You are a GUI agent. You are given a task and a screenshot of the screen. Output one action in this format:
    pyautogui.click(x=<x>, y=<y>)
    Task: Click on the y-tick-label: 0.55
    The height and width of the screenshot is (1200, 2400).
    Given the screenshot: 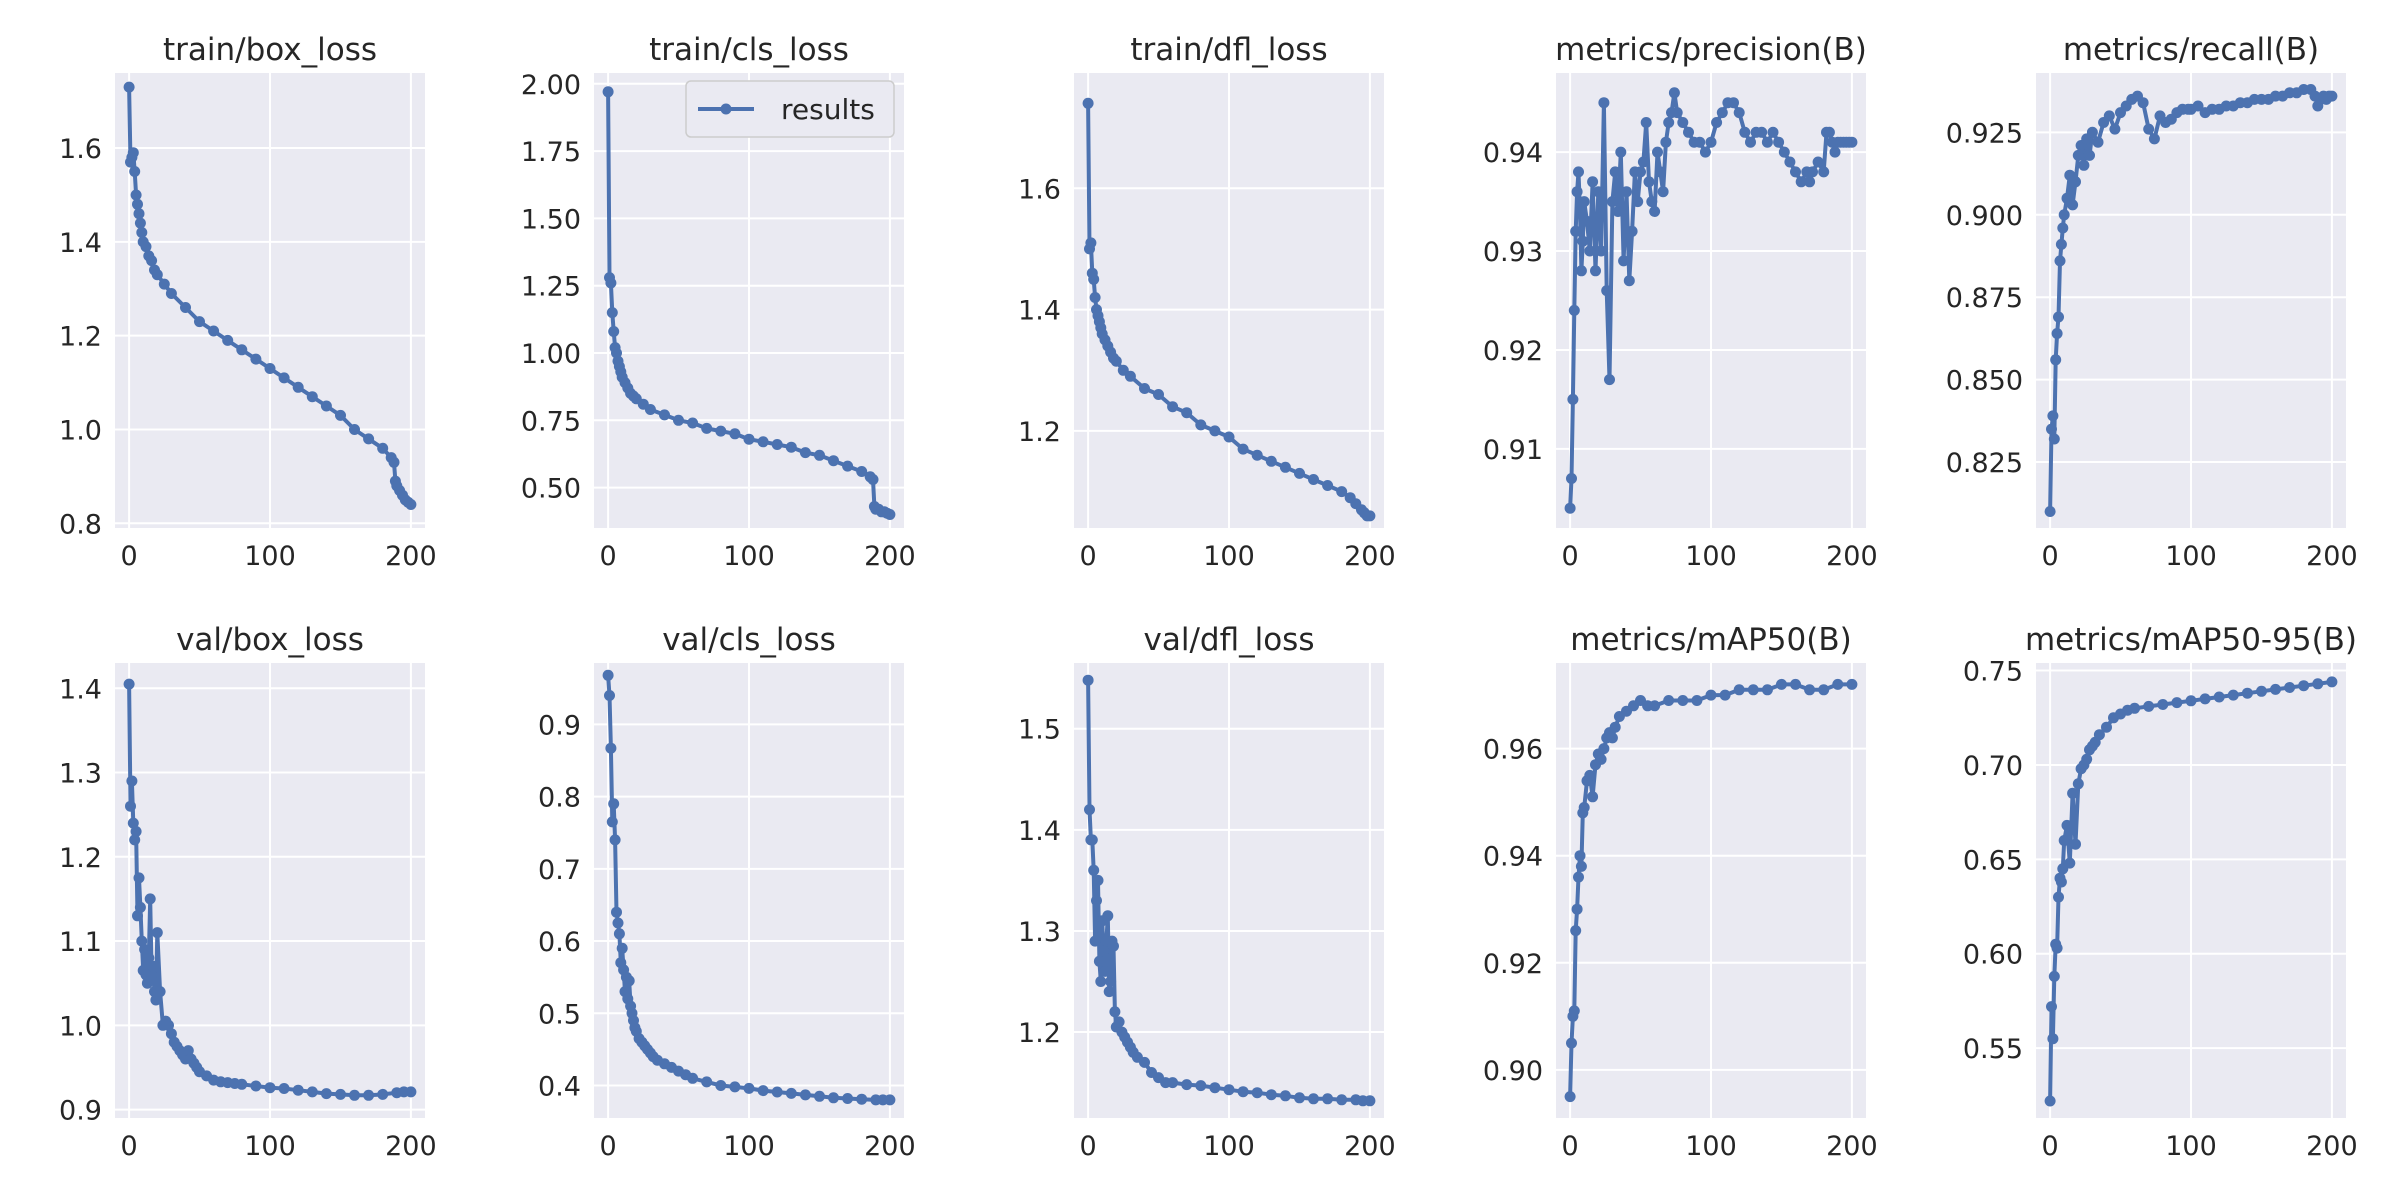 What is the action you would take?
    pyautogui.click(x=1993, y=1049)
    